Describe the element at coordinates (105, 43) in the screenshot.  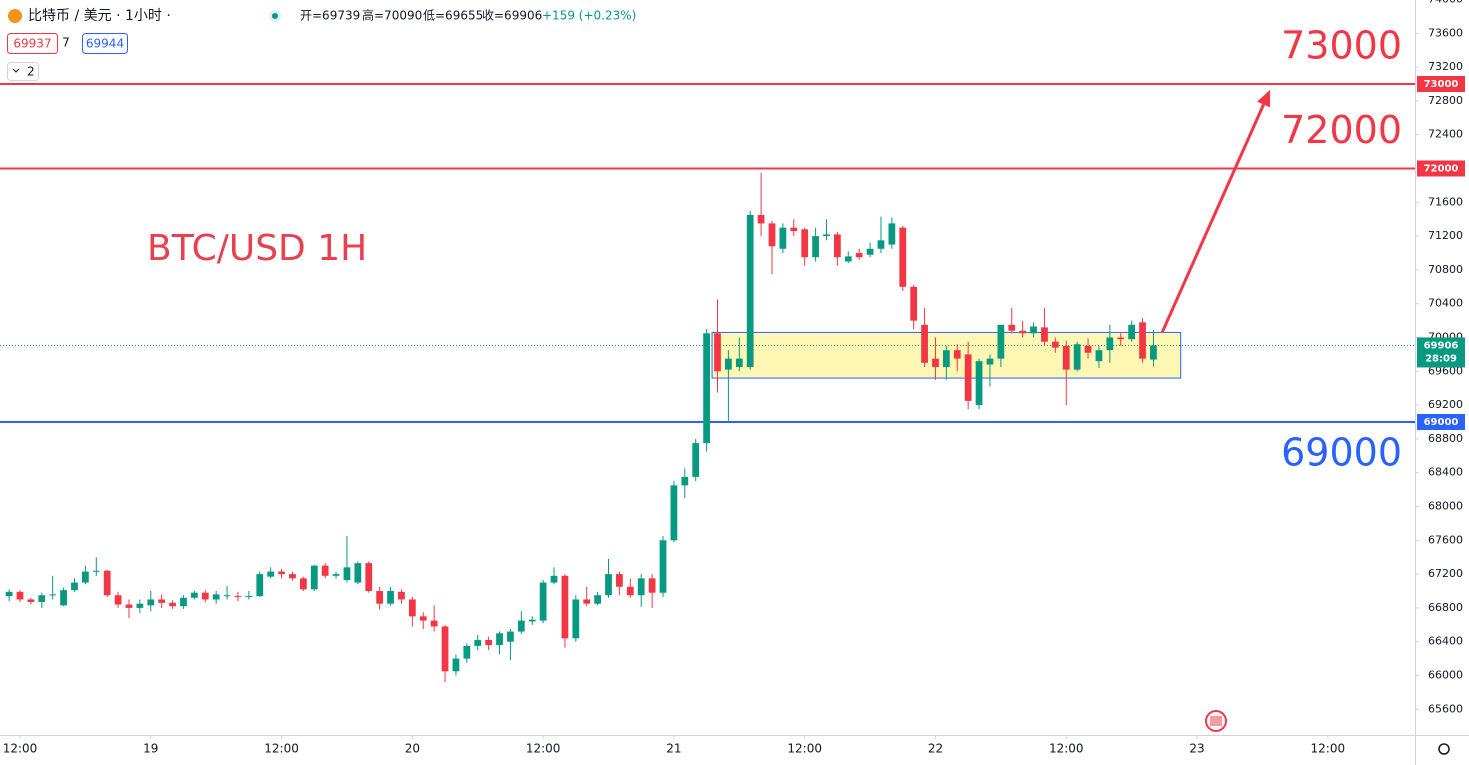
I see `buy-box` at that location.